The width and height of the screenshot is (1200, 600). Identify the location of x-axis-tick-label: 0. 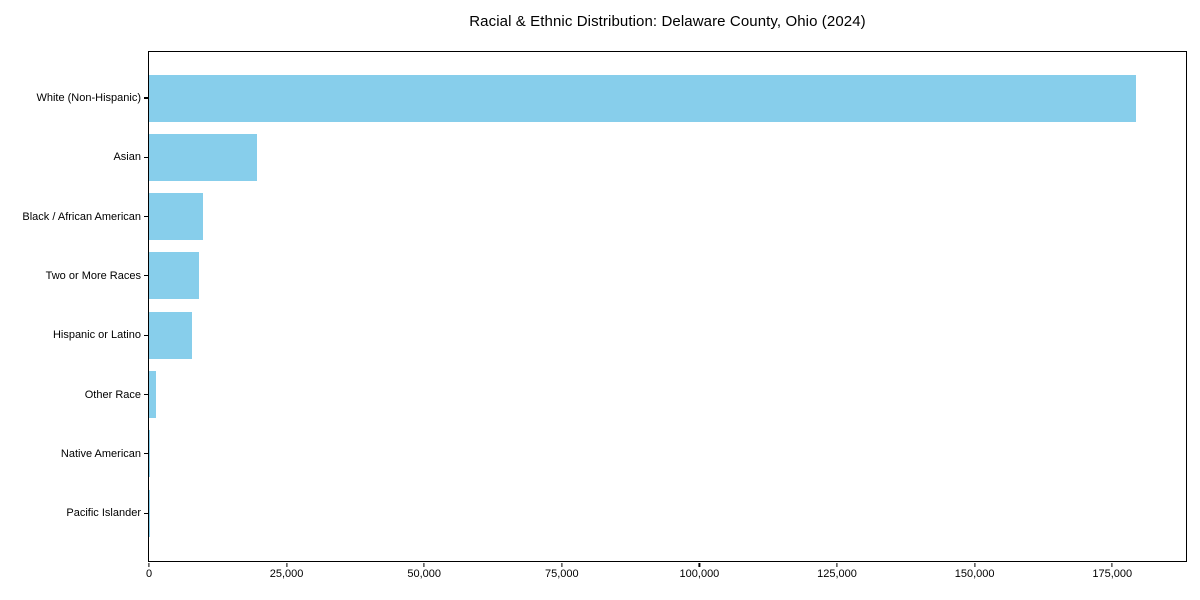
(149, 574).